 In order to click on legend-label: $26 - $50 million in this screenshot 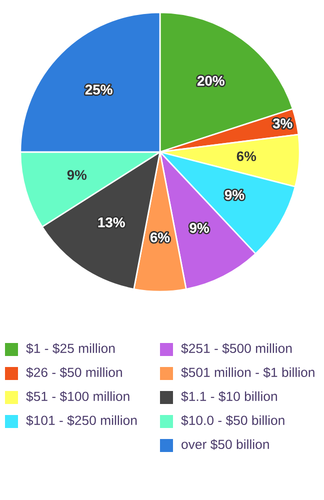, I will do `click(74, 372)`.